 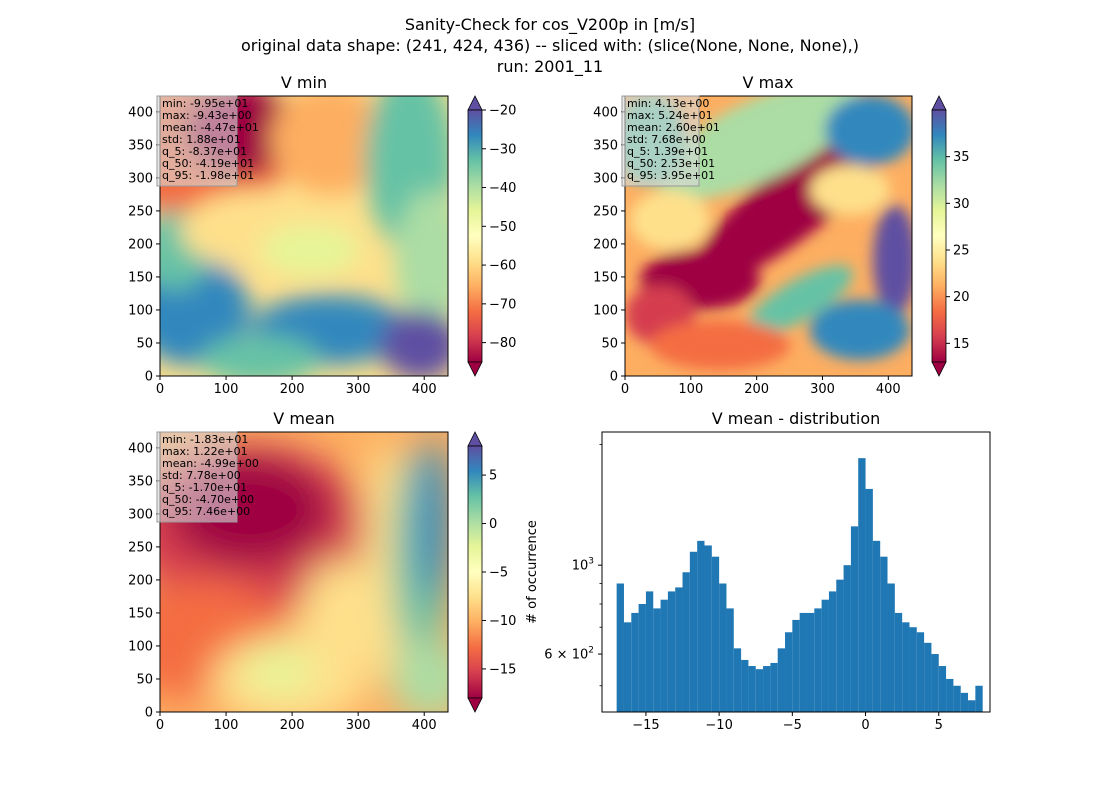 I want to click on stat-line: min: -9.95e+01, so click(x=205, y=103).